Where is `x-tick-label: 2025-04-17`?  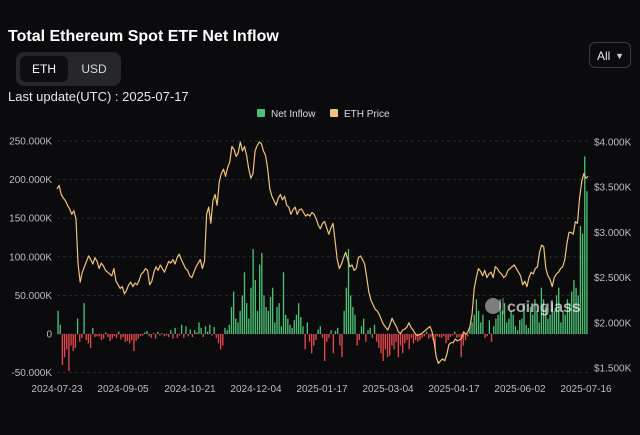
x-tick-label: 2025-04-17 is located at coordinates (454, 389).